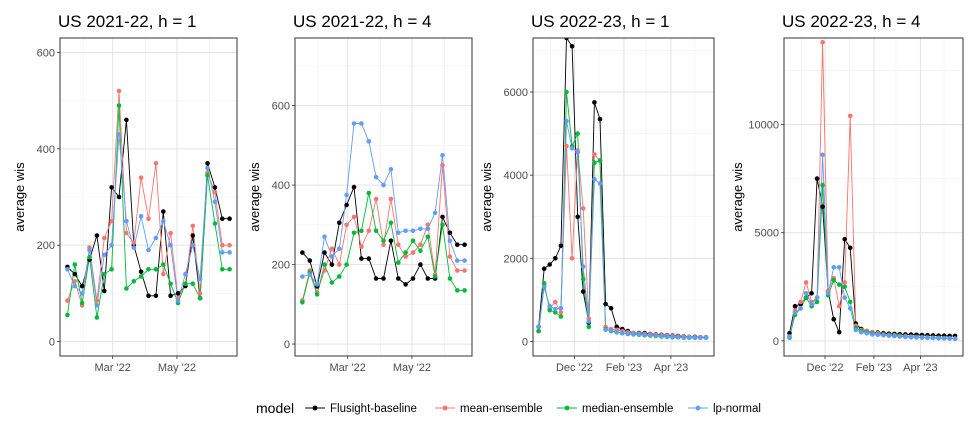 This screenshot has width=980, height=445. What do you see at coordinates (872, 257) in the screenshot?
I see `series-line` at bounding box center [872, 257].